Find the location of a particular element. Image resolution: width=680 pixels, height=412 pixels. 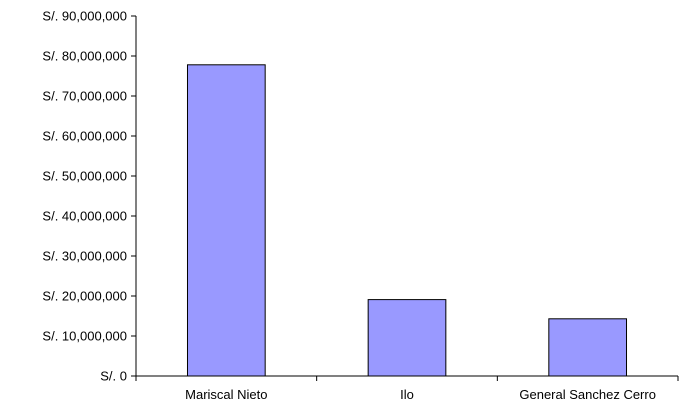

y-tick-label: S/. 40,000,000 is located at coordinates (84, 216).